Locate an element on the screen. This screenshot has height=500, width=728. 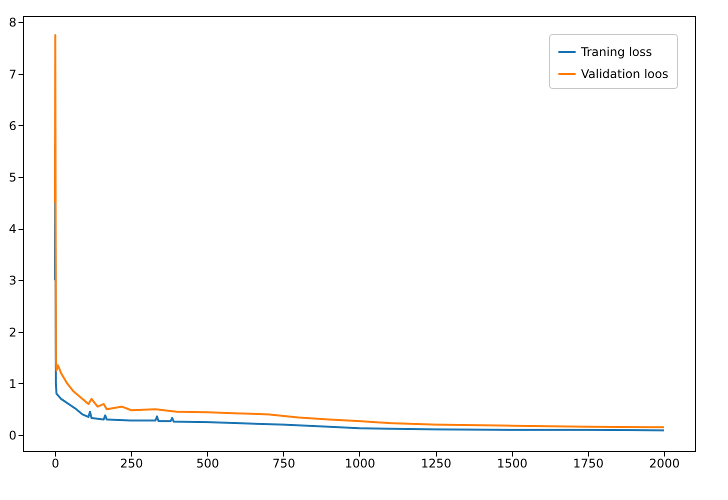
y-tick-label: 6 is located at coordinates (12, 125).